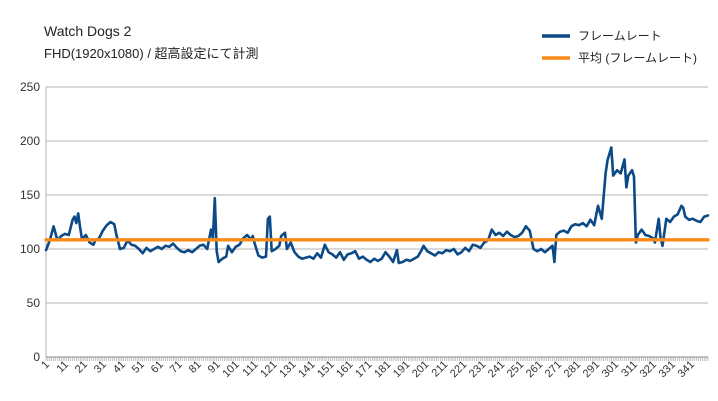 The image size is (718, 401). Describe the element at coordinates (458, 369) in the screenshot. I see `x-tick-label: 221` at that location.